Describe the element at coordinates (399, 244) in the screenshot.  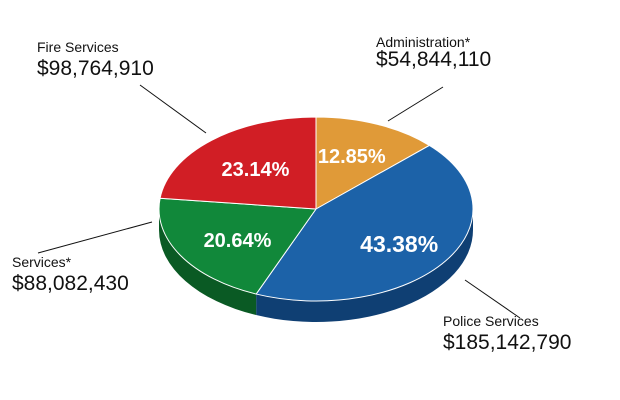
I see `slice-percent-label: 43.38%` at that location.